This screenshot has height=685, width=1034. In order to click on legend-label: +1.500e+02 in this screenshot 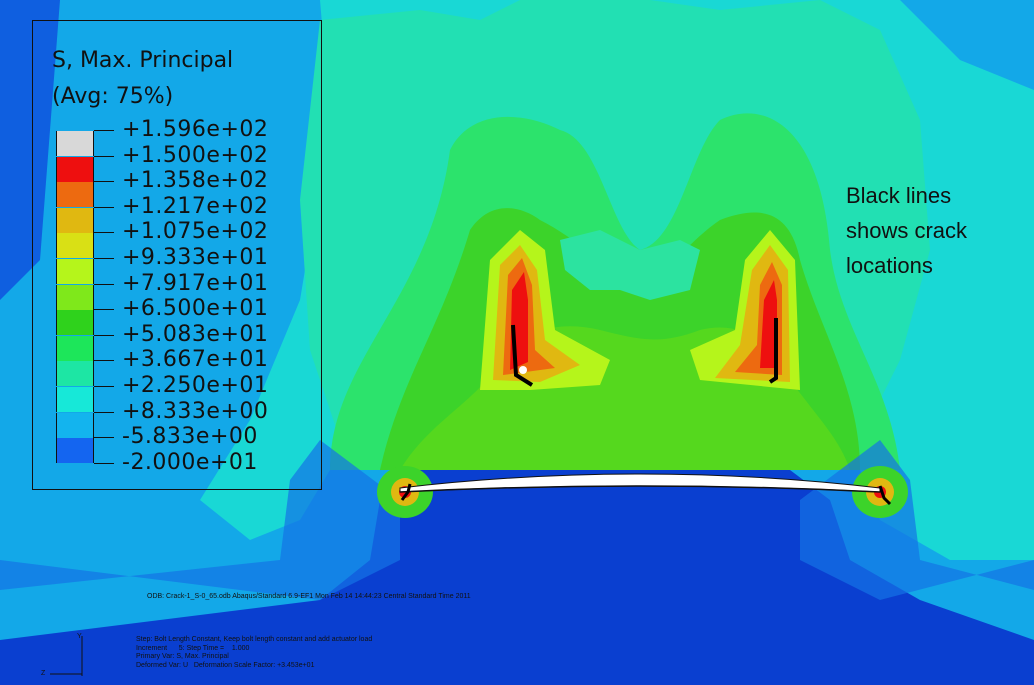, I will do `click(195, 155)`.